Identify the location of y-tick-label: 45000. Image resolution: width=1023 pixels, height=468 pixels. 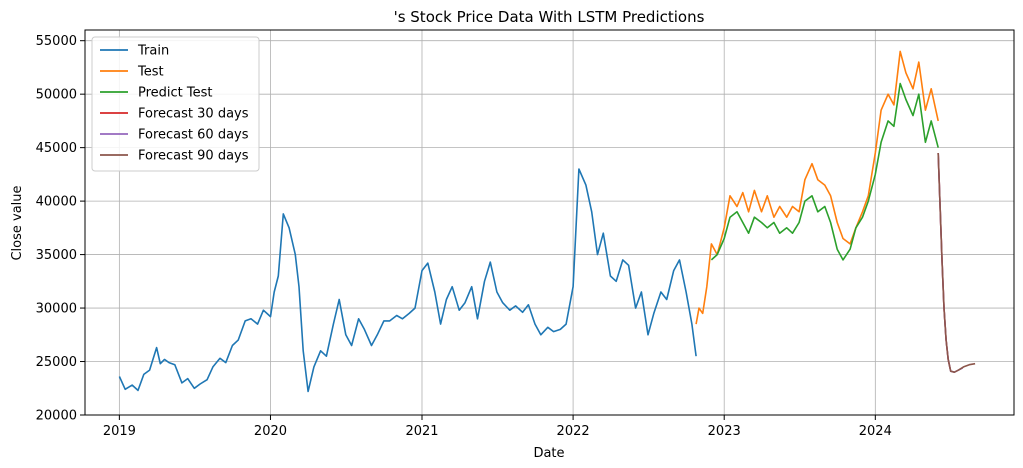
(56, 148).